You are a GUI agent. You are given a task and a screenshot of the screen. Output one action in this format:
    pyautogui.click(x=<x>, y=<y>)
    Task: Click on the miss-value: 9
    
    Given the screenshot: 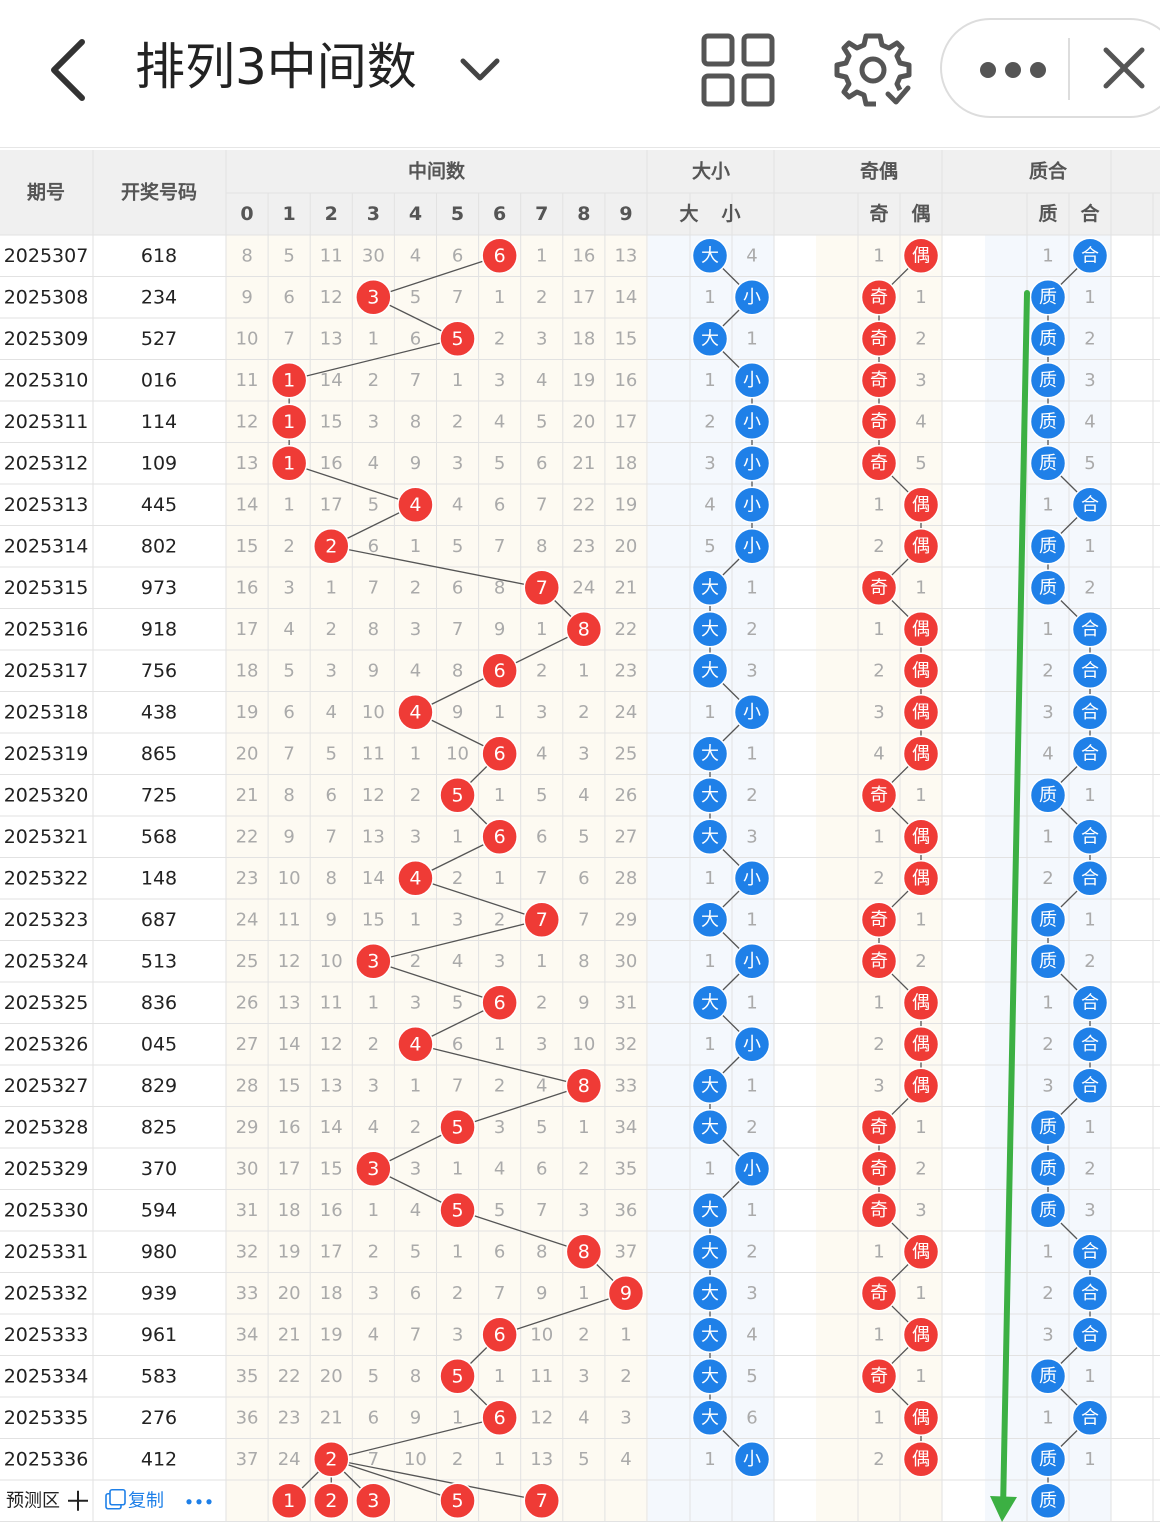 What is the action you would take?
    pyautogui.click(x=415, y=1417)
    